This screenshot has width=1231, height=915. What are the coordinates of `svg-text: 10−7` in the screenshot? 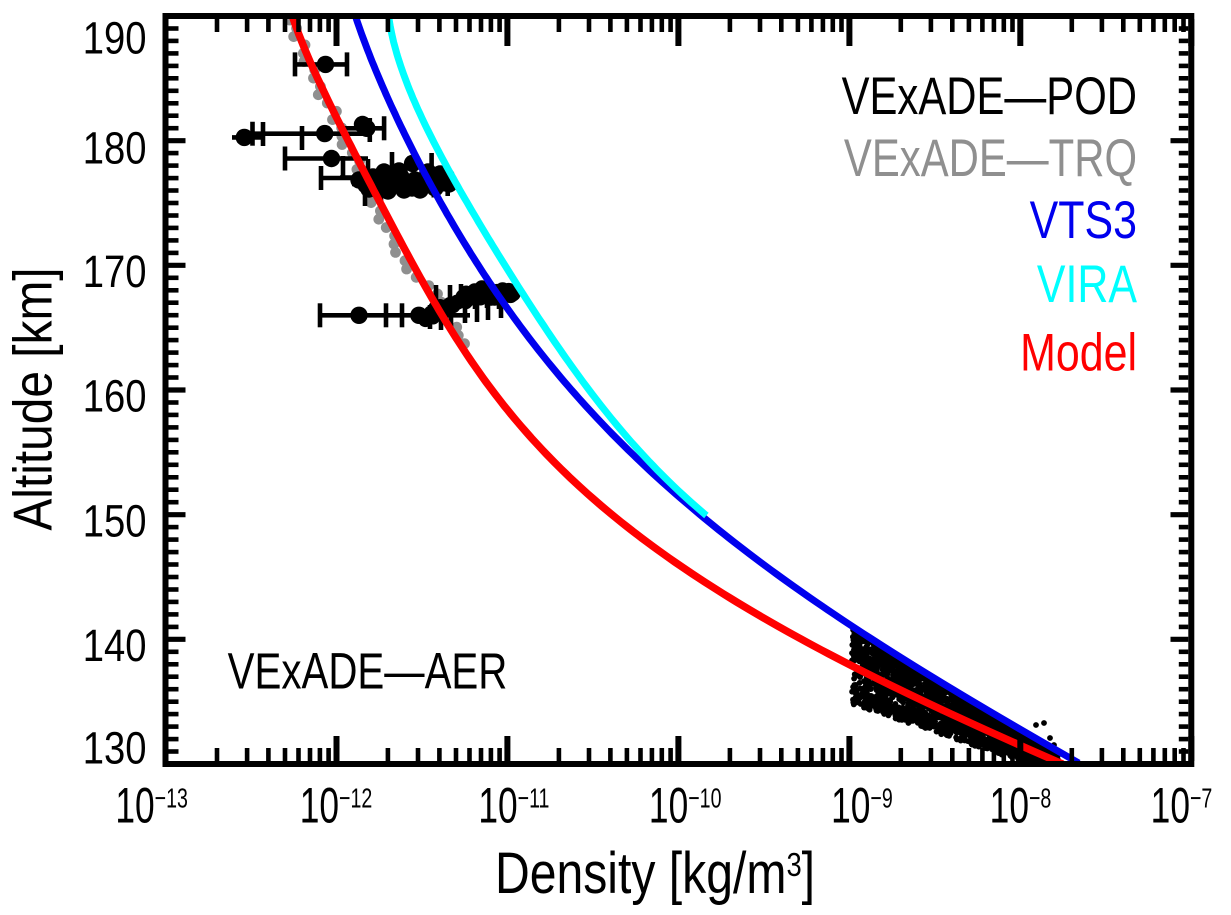 It's located at (1182, 806).